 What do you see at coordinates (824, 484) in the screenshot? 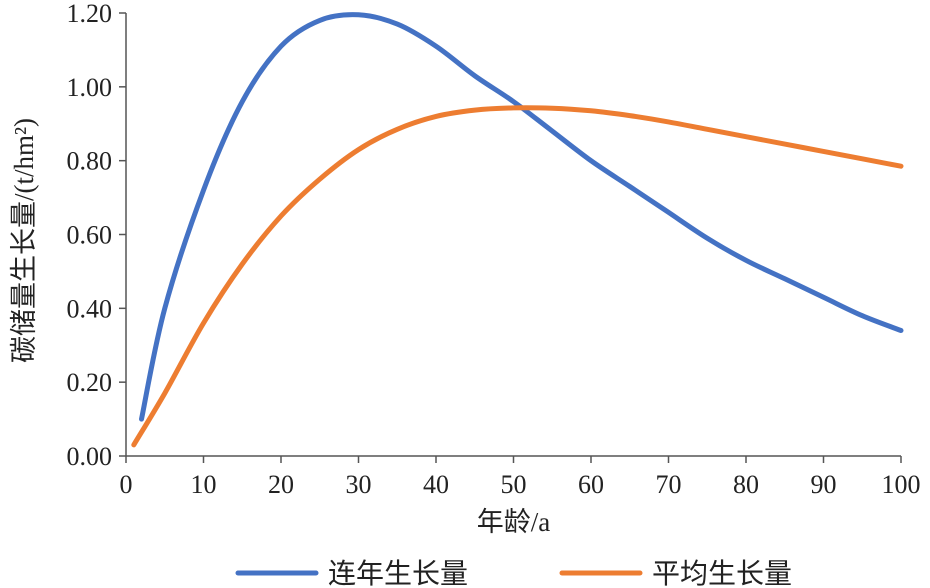
I see `x-tick-label: 90` at bounding box center [824, 484].